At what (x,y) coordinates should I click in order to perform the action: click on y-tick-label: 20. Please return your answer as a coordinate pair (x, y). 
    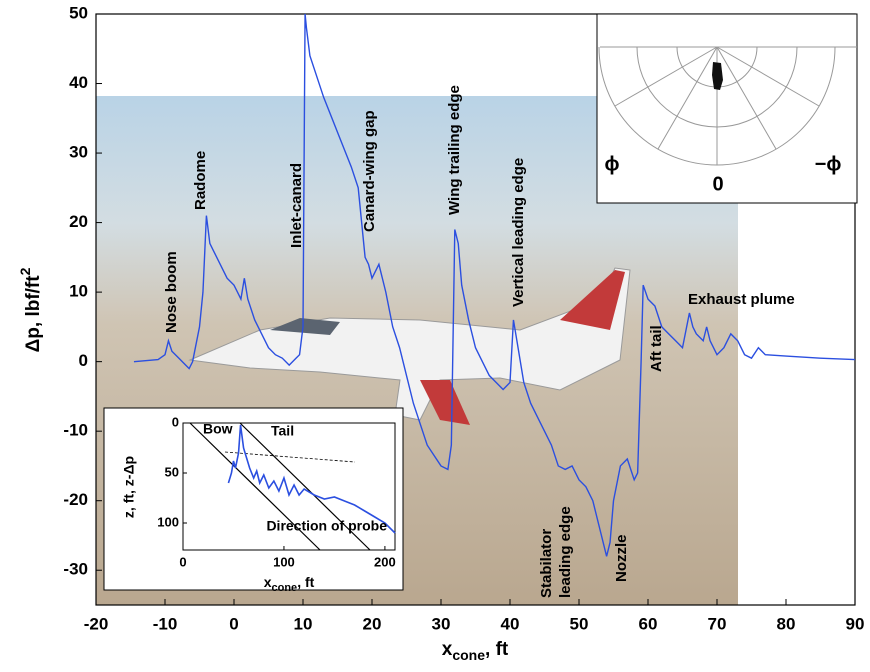
    Looking at the image, I should click on (78, 221).